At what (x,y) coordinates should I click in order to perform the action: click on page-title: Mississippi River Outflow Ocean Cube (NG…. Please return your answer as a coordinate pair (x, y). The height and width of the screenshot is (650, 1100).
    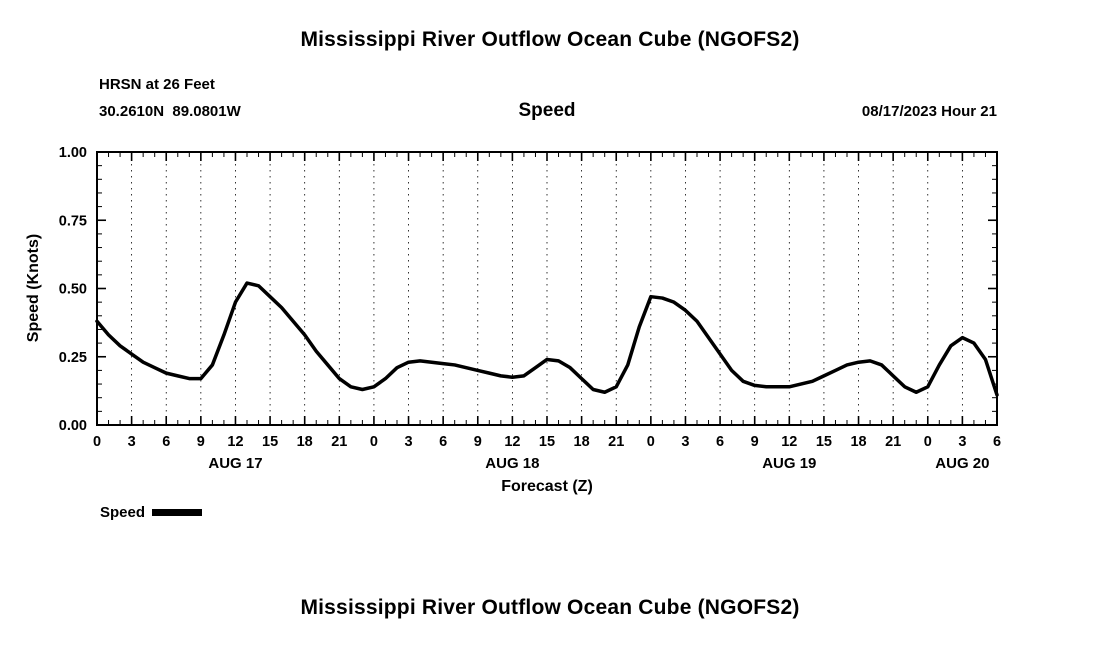
    Looking at the image, I should click on (550, 39).